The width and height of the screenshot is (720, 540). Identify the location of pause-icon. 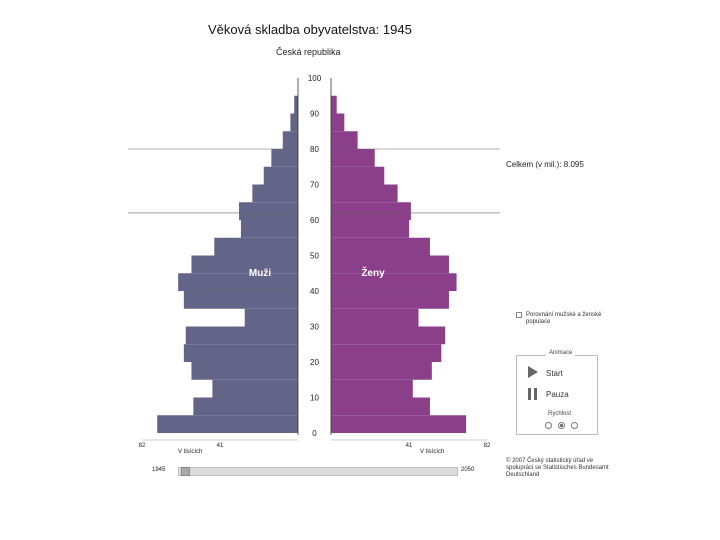
(533, 394).